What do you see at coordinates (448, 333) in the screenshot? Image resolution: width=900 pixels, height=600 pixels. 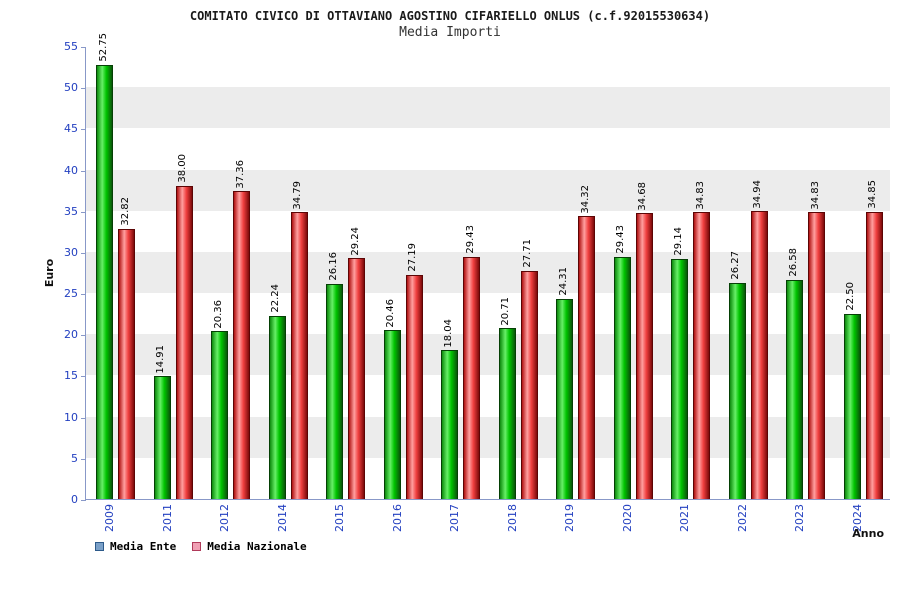 I see `bar-value-label-media-ente-2017: 18.04` at bounding box center [448, 333].